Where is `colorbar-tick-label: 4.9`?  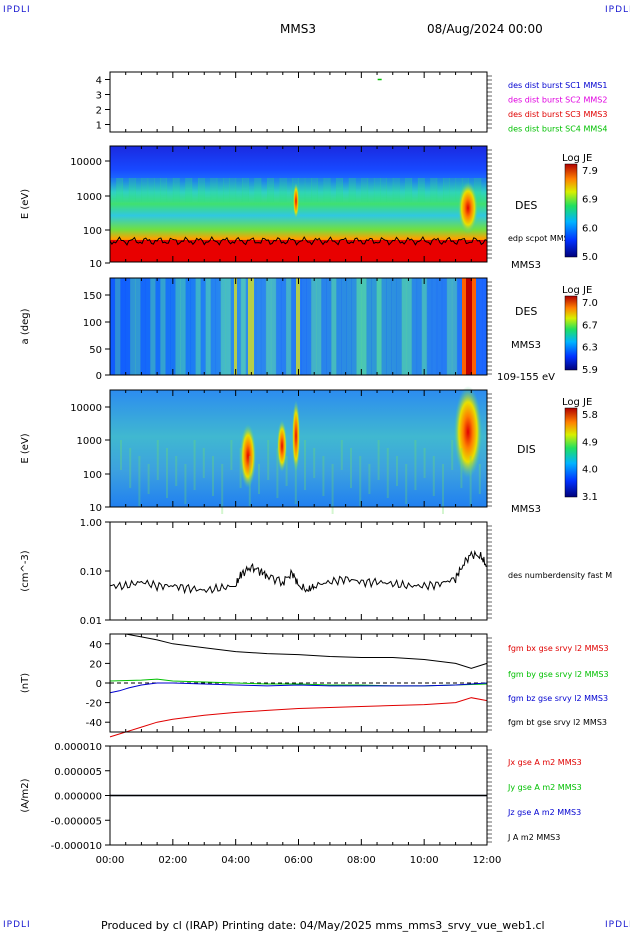
colorbar-tick-label: 4.9 is located at coordinates (590, 442).